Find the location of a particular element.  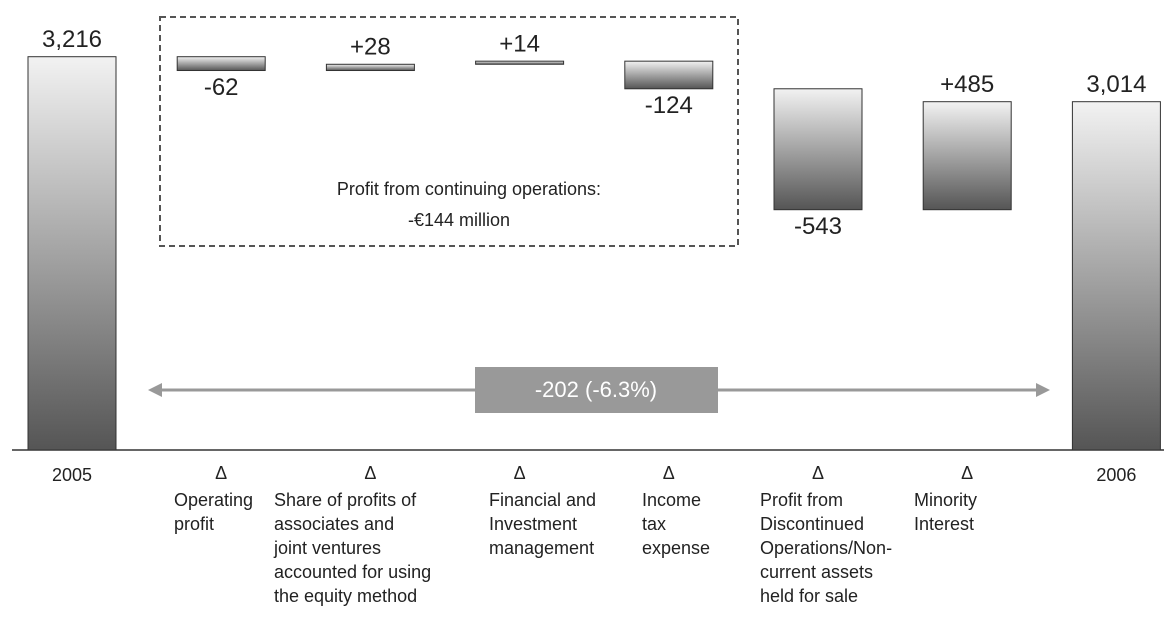

x-tick-label: Income tax expense is located at coordinates (676, 524).